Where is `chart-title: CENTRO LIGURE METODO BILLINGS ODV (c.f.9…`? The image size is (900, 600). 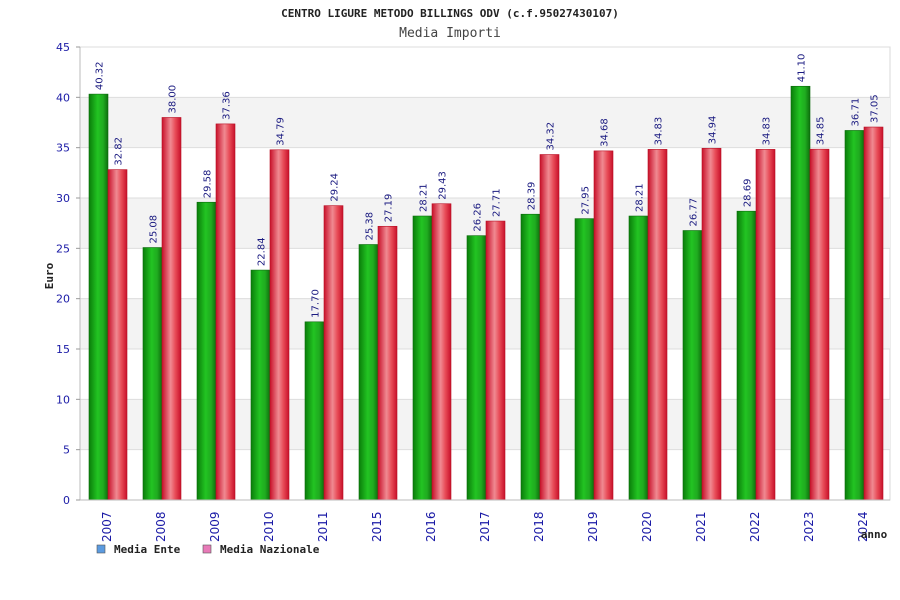 chart-title: CENTRO LIGURE METODO BILLINGS ODV (c.f.9… is located at coordinates (450, 13).